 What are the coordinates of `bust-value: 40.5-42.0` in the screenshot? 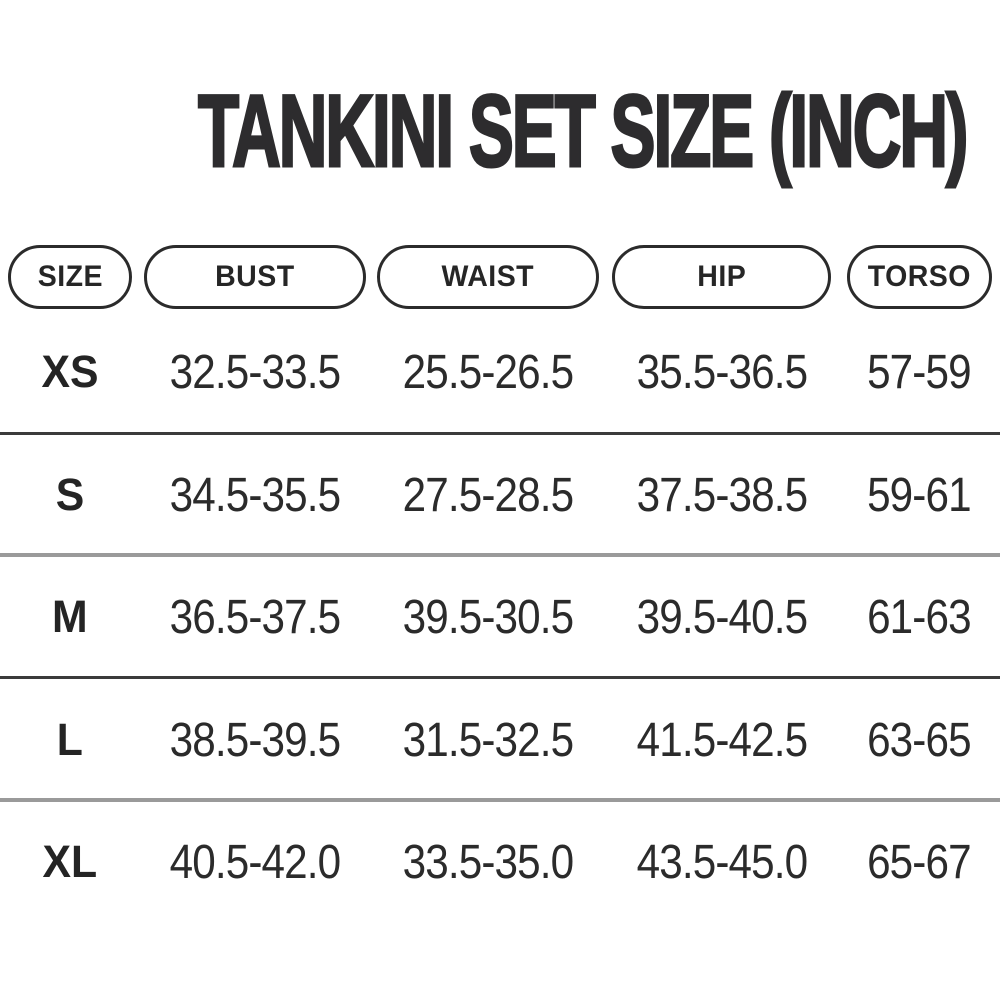 It's located at (255, 862).